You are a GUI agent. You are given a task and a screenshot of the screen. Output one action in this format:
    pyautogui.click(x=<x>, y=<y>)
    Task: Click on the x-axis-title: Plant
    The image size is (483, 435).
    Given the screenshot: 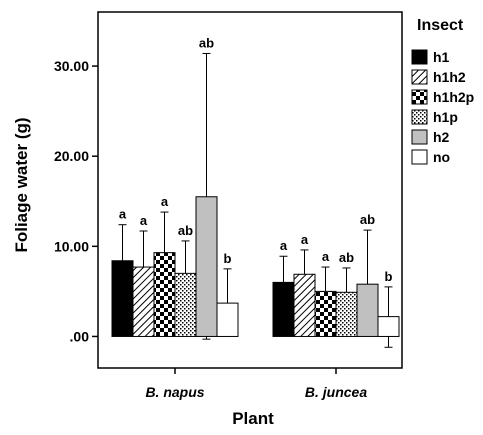 What is the action you would take?
    pyautogui.click(x=253, y=418)
    